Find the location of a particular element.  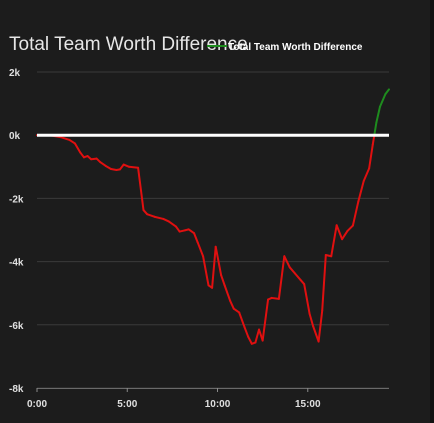

legend-label: Total Team Worth Difference is located at coordinates (295, 47).